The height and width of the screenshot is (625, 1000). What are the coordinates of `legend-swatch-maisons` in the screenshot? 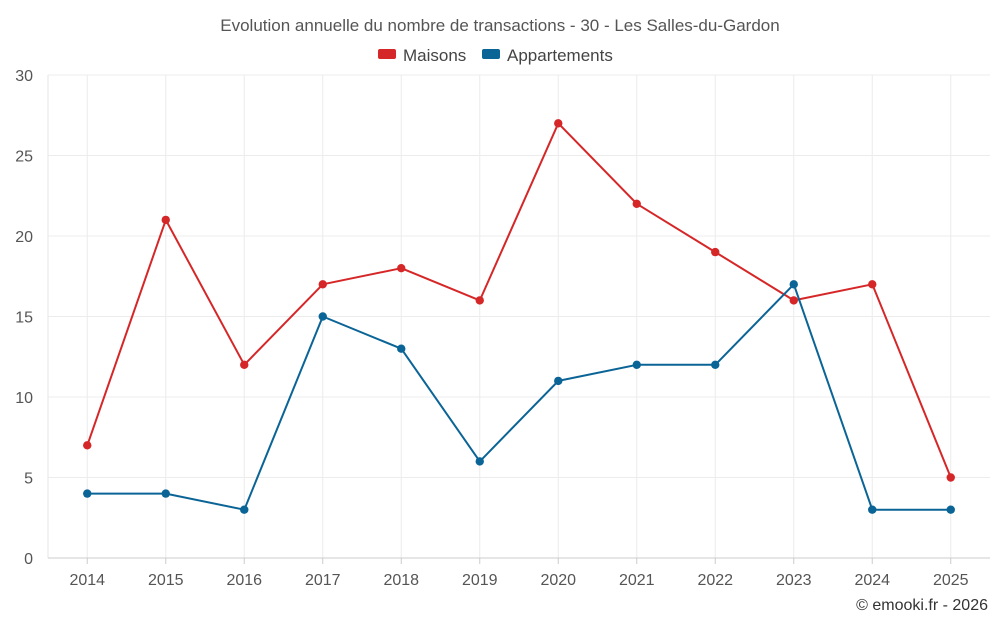 It's located at (387, 54).